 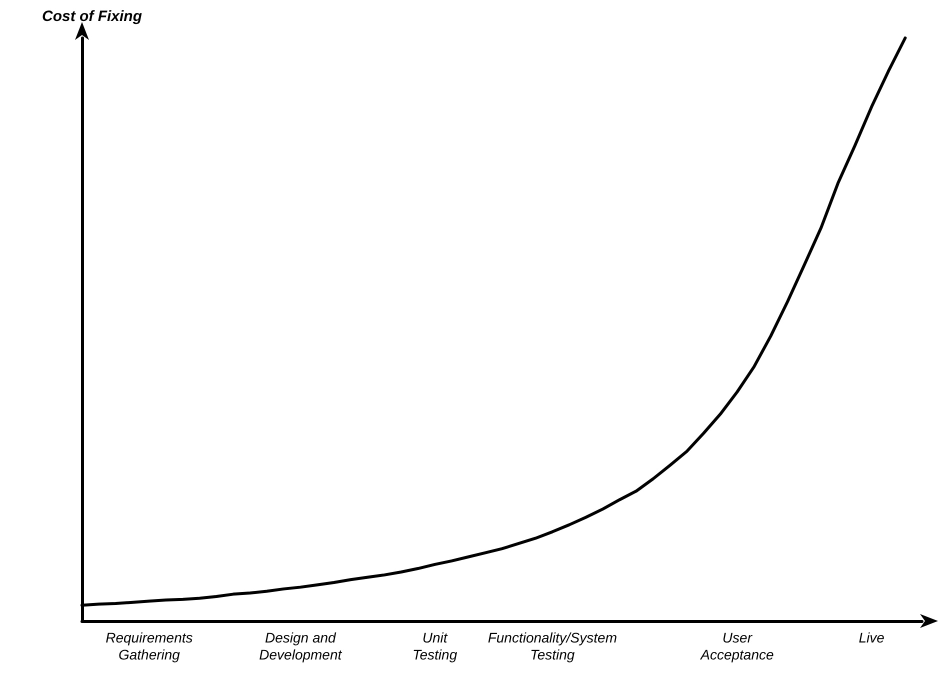 I want to click on x-tick-label: Unit Testing, so click(x=435, y=646).